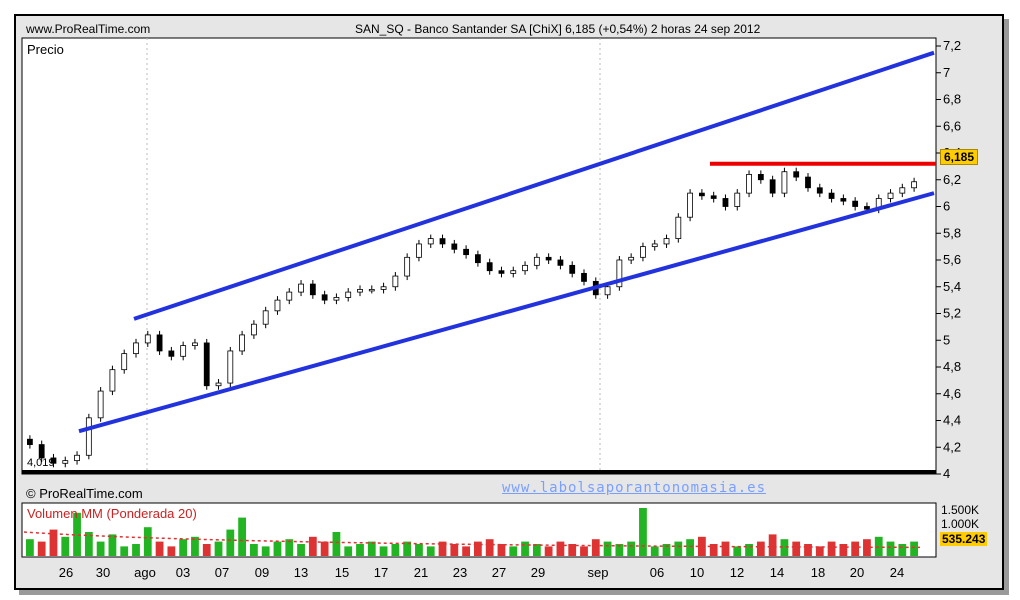  I want to click on y-tick-label: 4,6, so click(952, 393).